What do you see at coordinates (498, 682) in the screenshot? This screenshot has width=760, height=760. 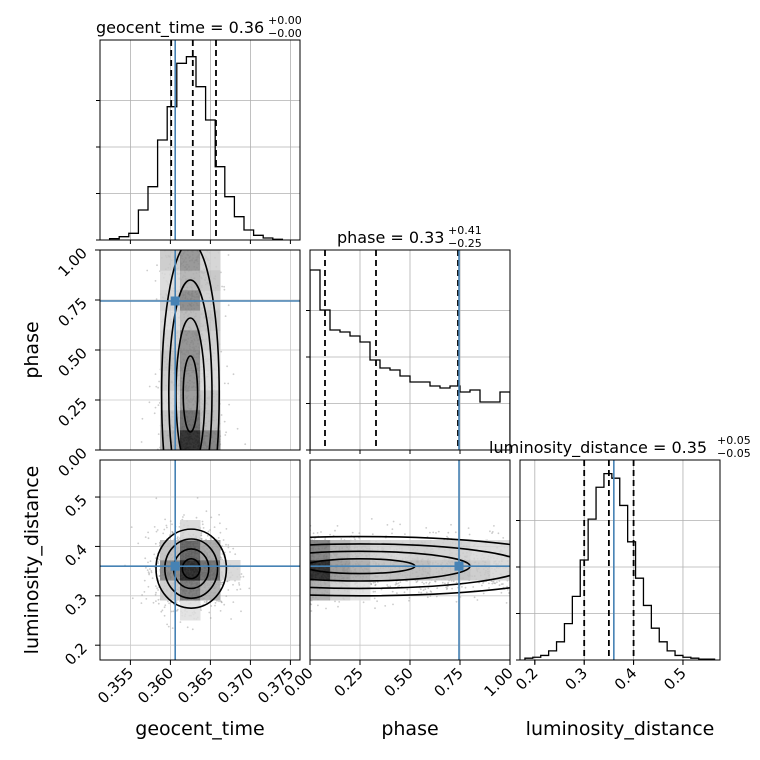 I see `x-tick-label: 1.00` at bounding box center [498, 682].